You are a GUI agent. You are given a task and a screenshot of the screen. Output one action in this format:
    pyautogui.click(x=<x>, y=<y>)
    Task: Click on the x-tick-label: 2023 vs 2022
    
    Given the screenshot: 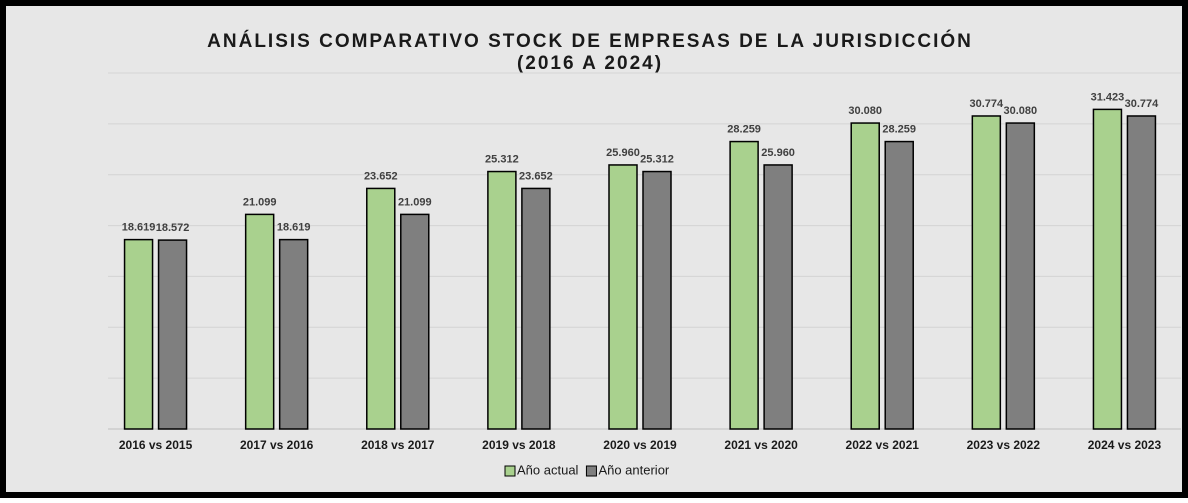 What is the action you would take?
    pyautogui.click(x=1004, y=445)
    